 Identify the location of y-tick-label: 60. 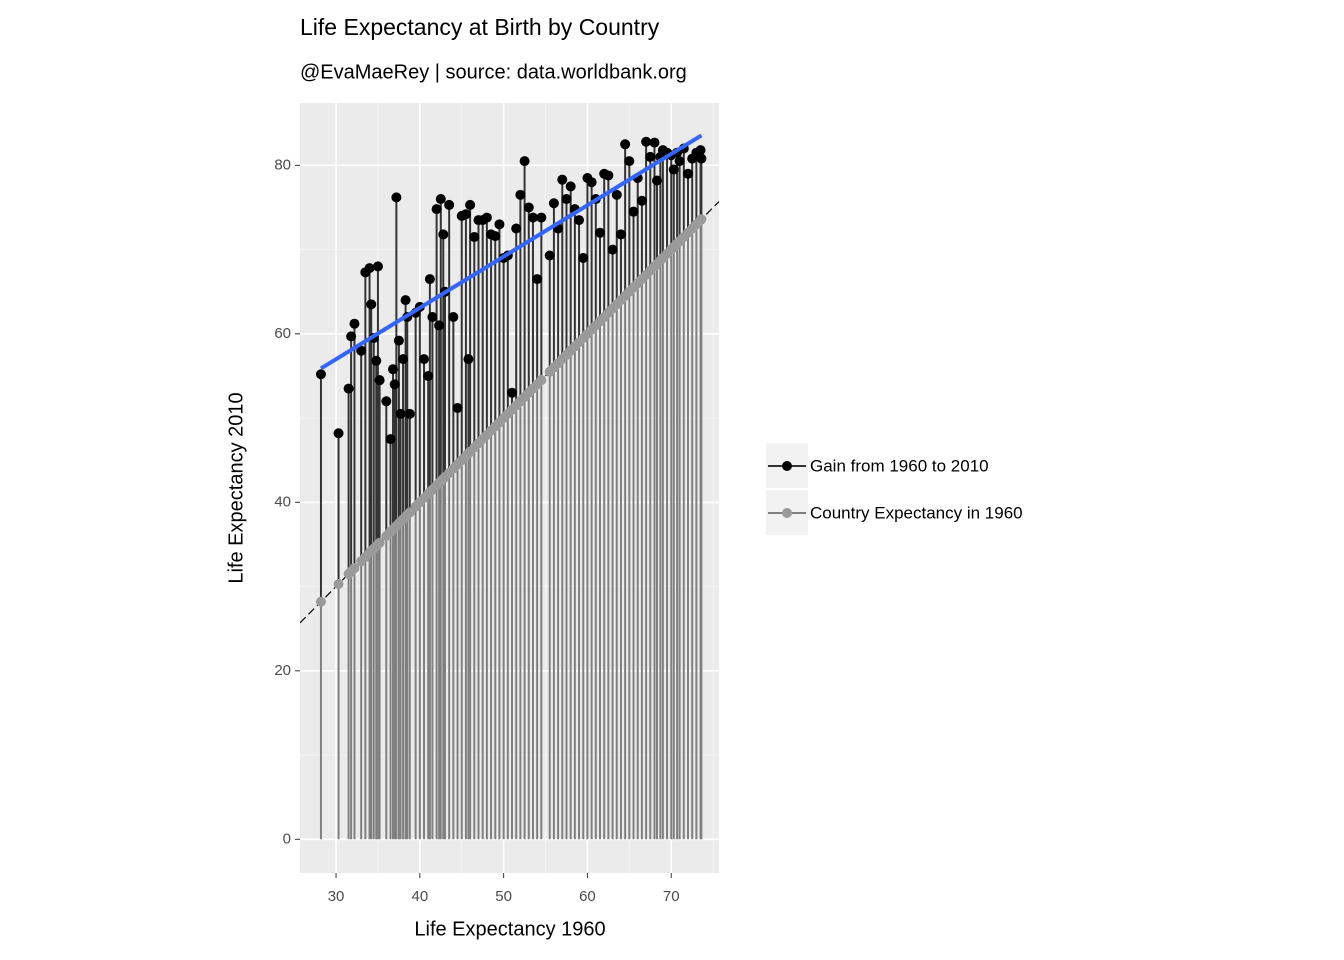
(282, 333).